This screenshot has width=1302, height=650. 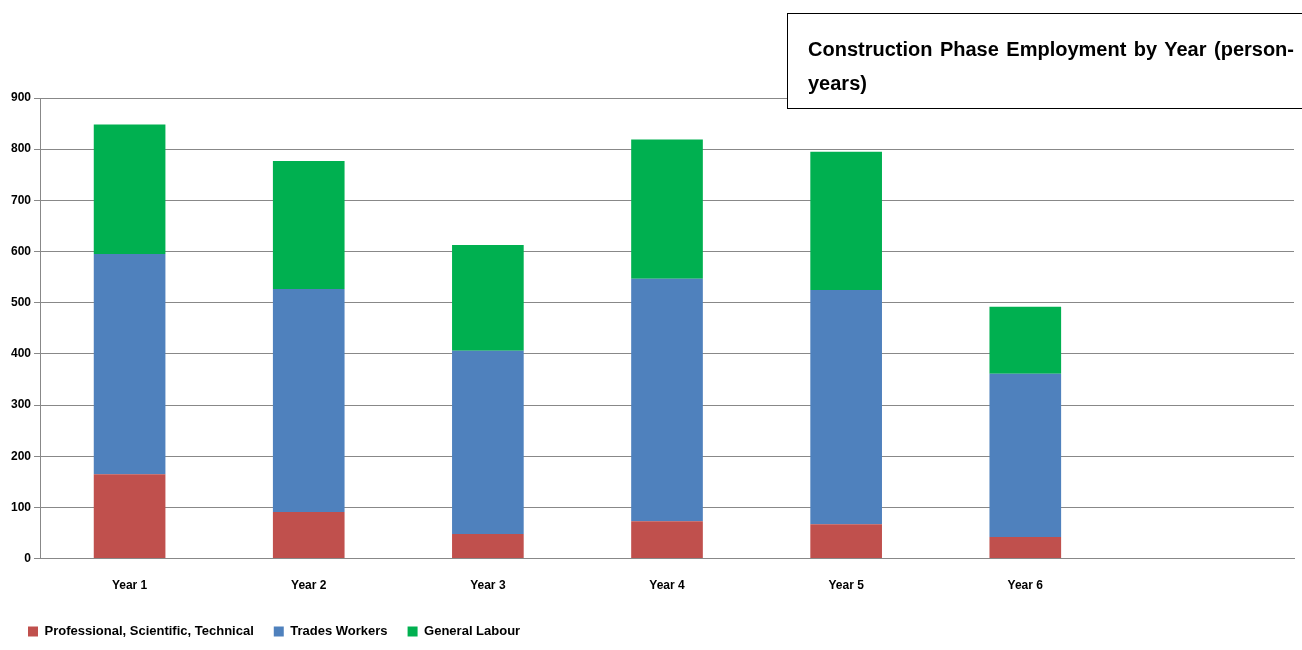 What do you see at coordinates (472, 631) in the screenshot?
I see `legend-label: General Labour` at bounding box center [472, 631].